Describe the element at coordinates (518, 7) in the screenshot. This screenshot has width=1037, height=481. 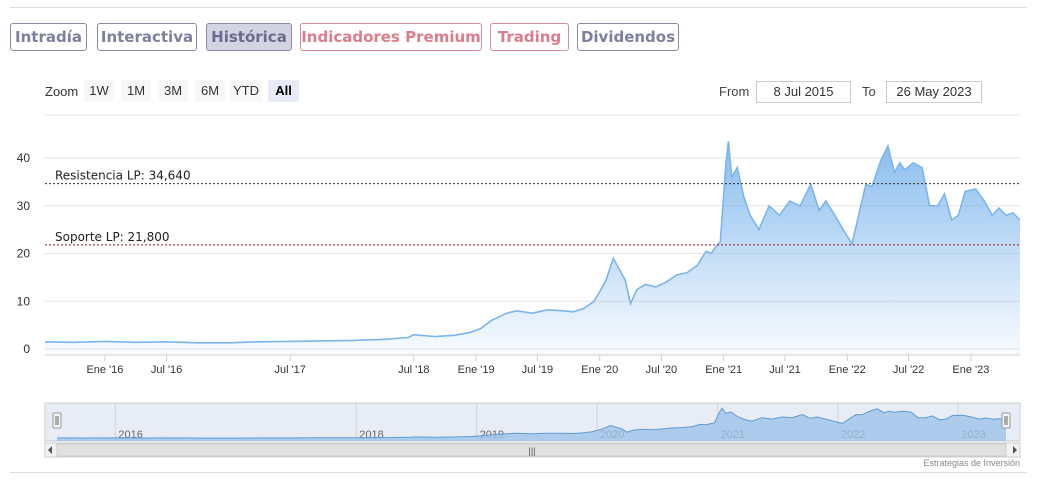
I see `top-divider` at that location.